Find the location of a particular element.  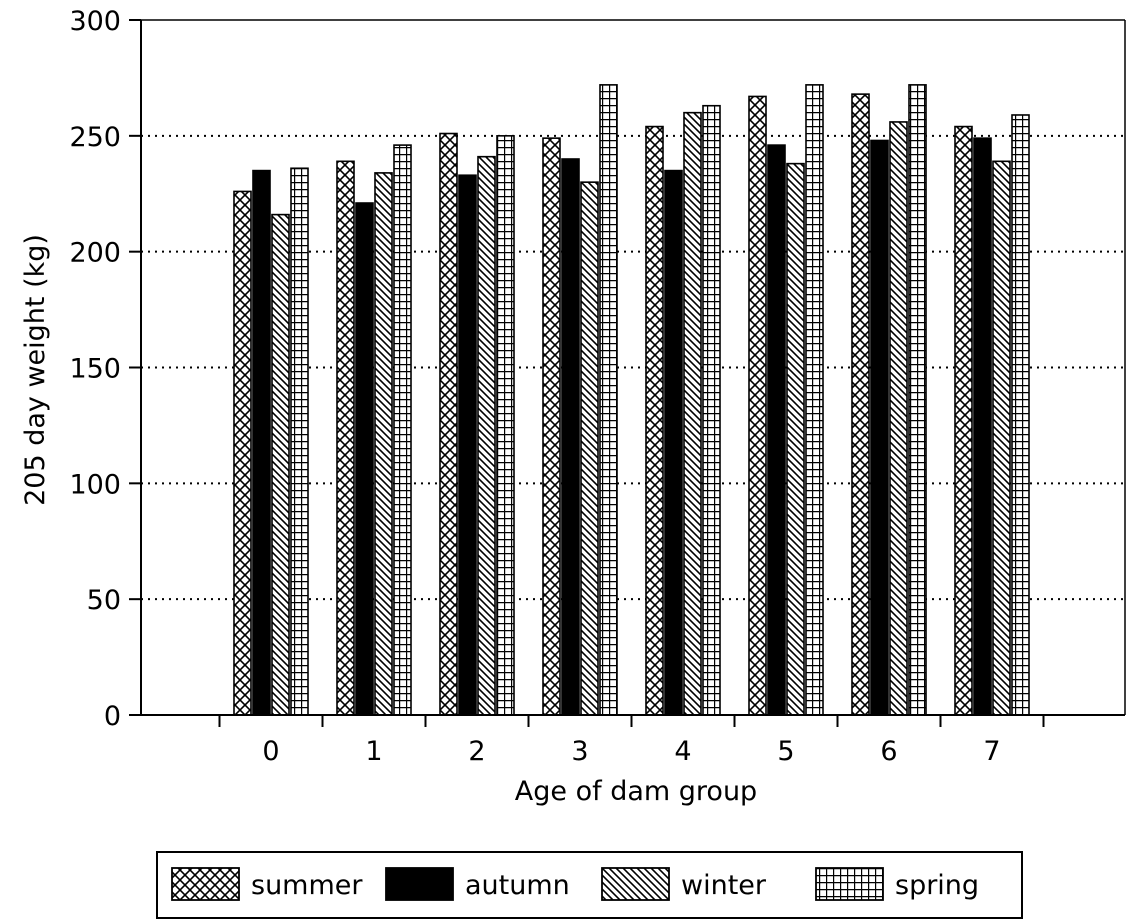

legend-swatch-summer is located at coordinates (205, 884).